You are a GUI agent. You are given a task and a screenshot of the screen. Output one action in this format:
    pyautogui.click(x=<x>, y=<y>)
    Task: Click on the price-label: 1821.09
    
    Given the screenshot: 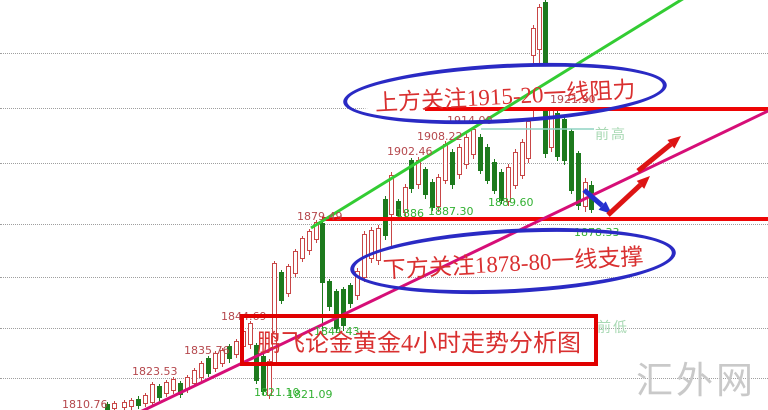 What is the action you would take?
    pyautogui.click(x=310, y=394)
    